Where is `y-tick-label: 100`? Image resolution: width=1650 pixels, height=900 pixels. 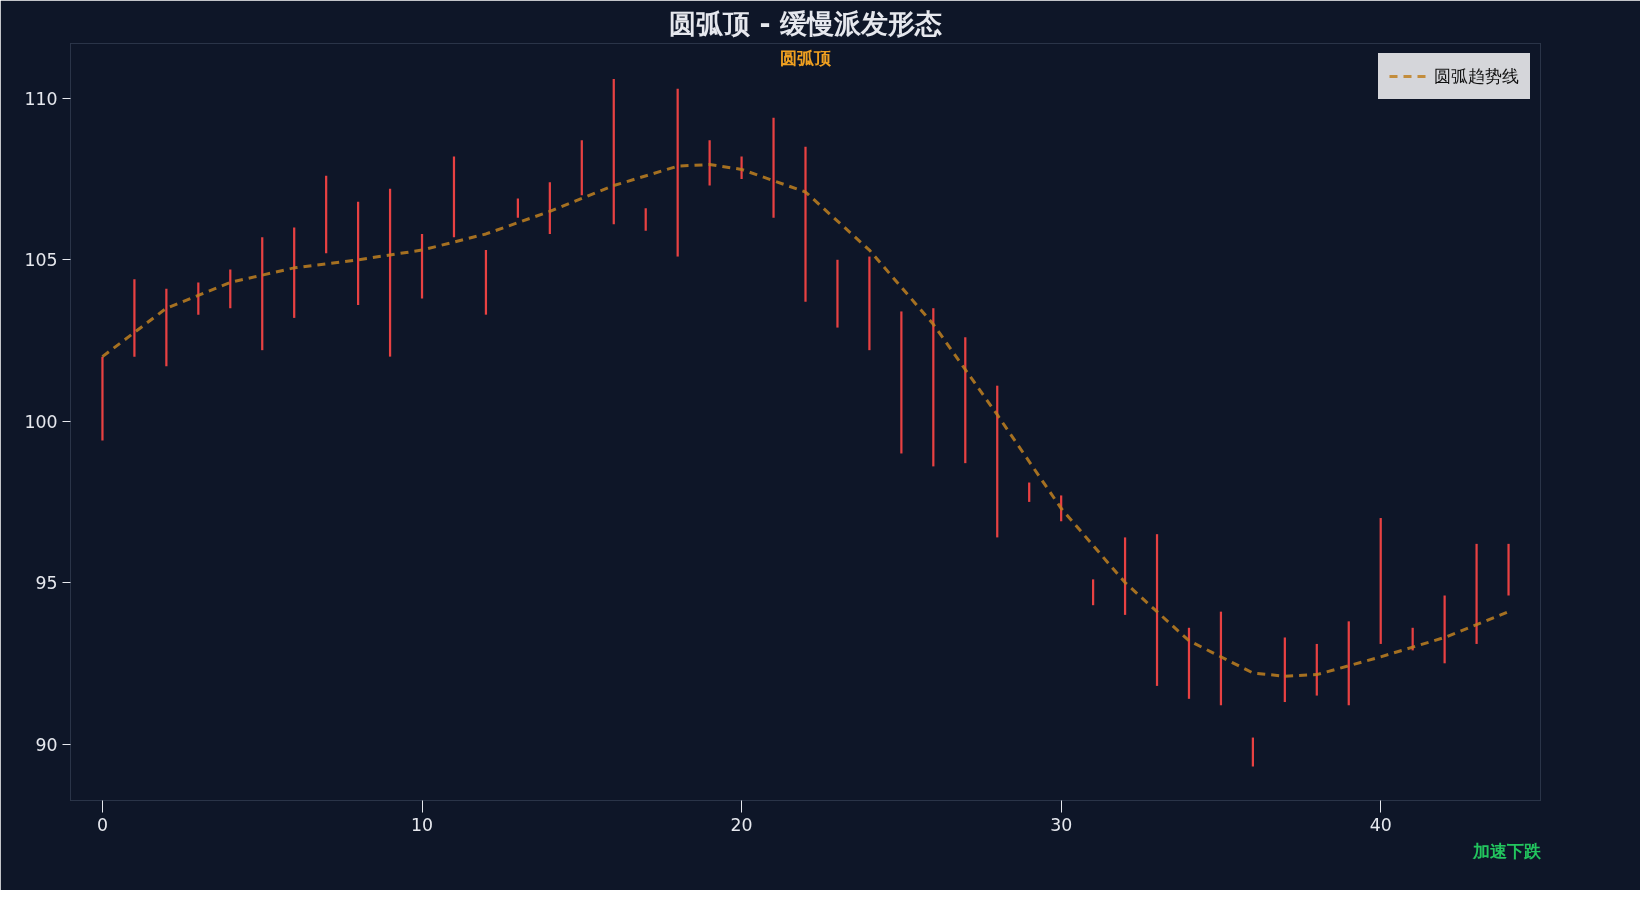 y-tick-label: 100 is located at coordinates (41, 421).